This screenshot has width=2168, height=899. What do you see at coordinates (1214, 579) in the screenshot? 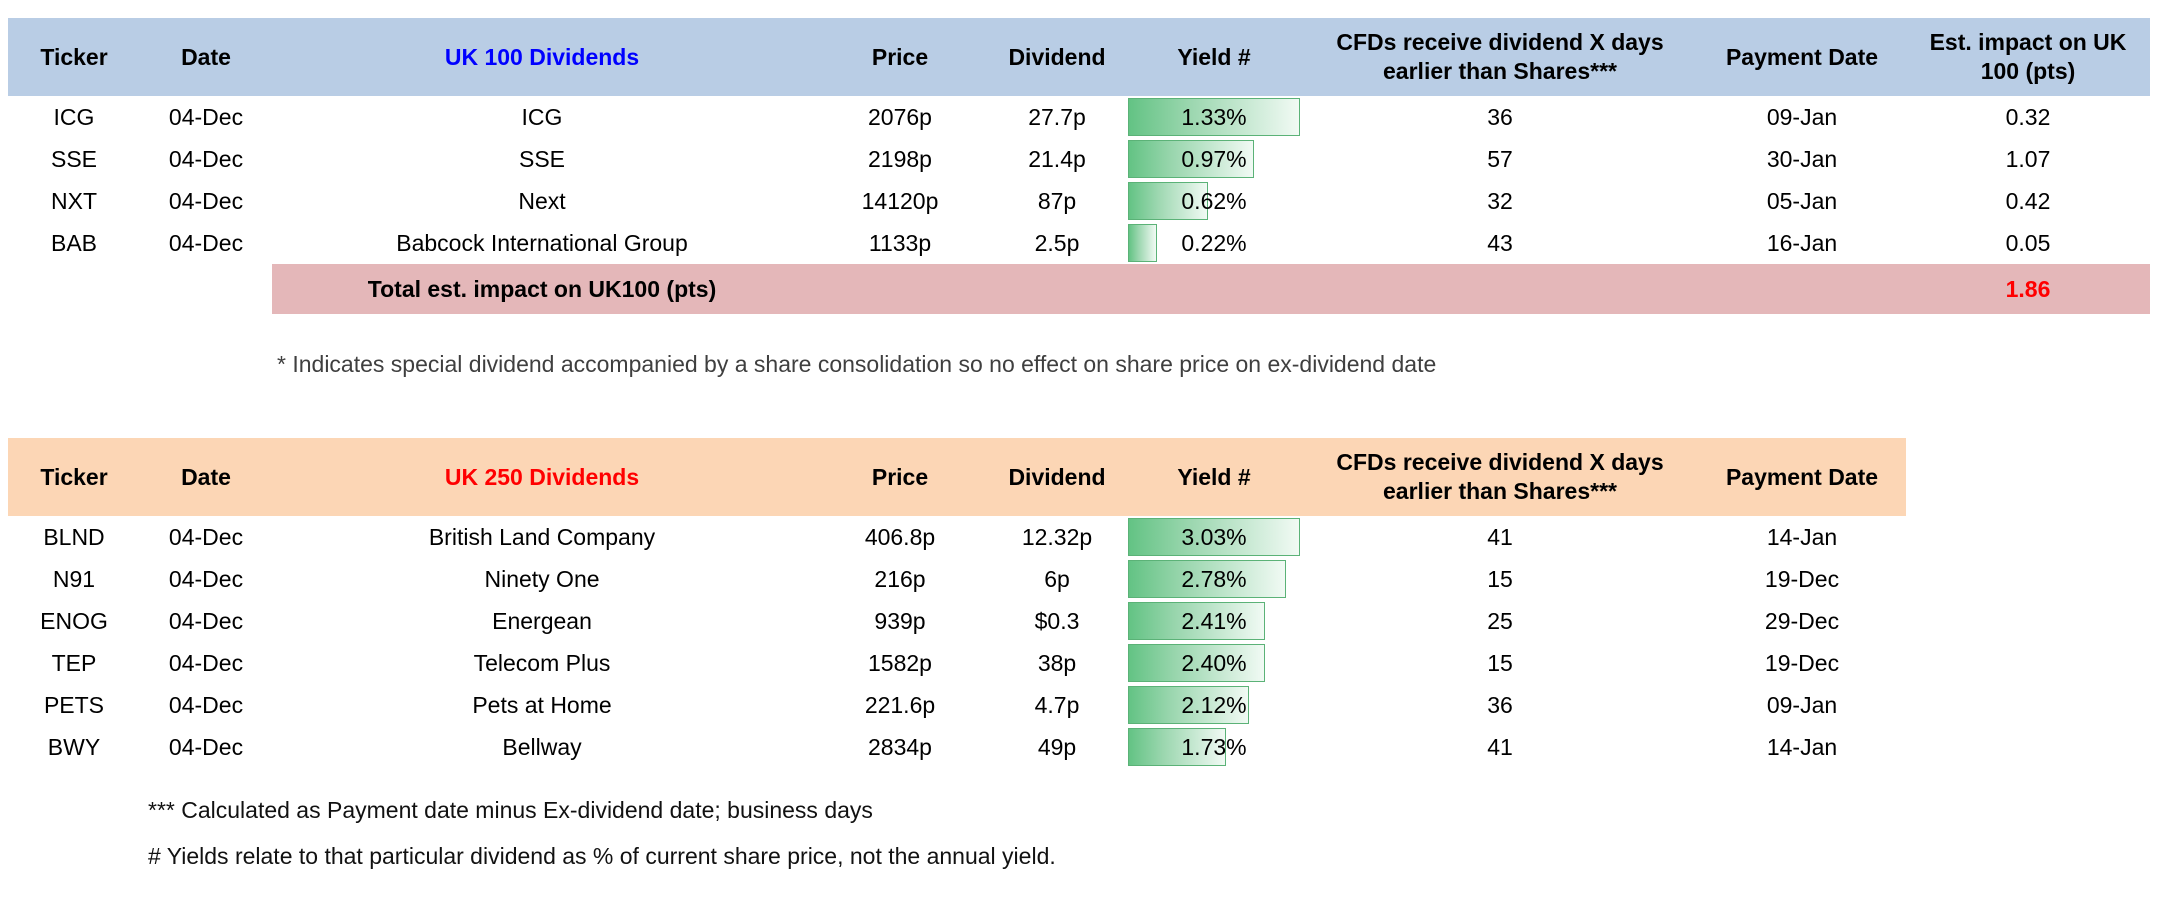
I see `cell-yield: 2.78%` at bounding box center [1214, 579].